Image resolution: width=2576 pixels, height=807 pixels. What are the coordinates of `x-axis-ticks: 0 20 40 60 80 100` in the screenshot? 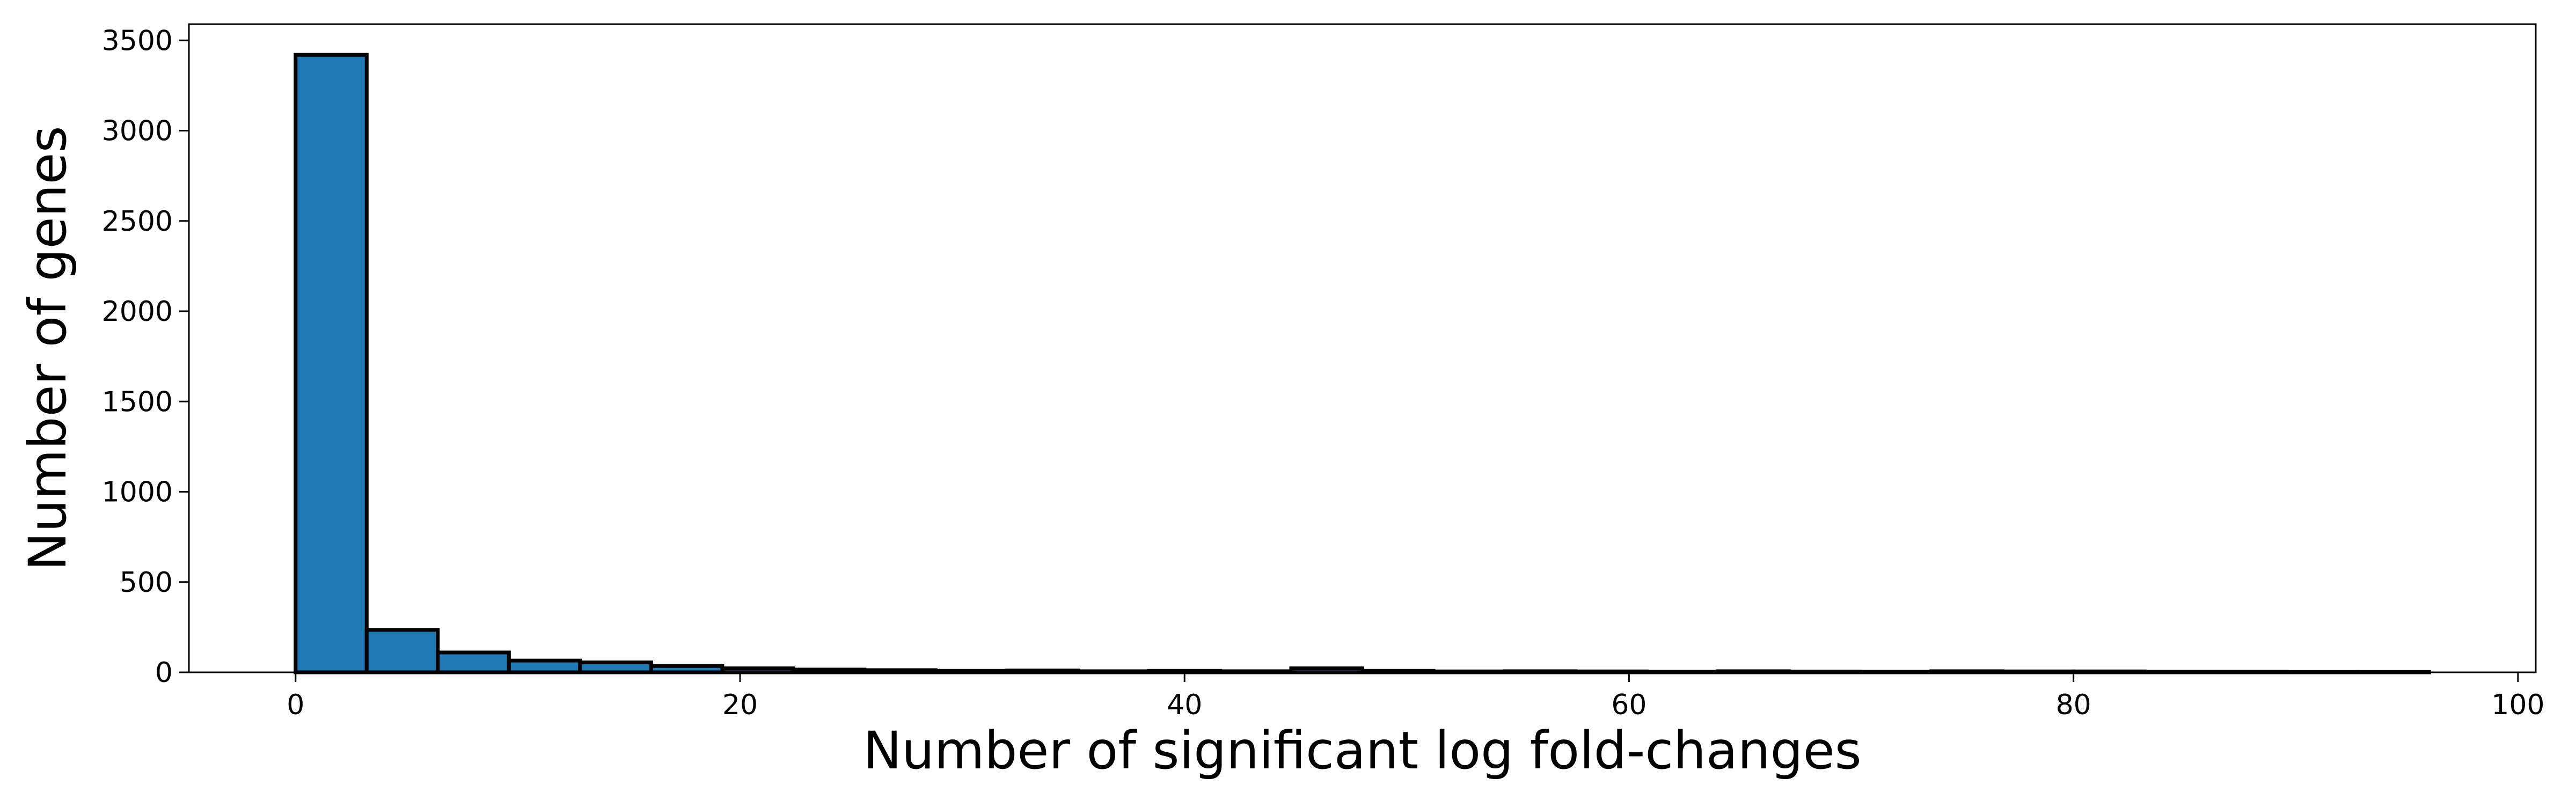 It's located at (1416, 696).